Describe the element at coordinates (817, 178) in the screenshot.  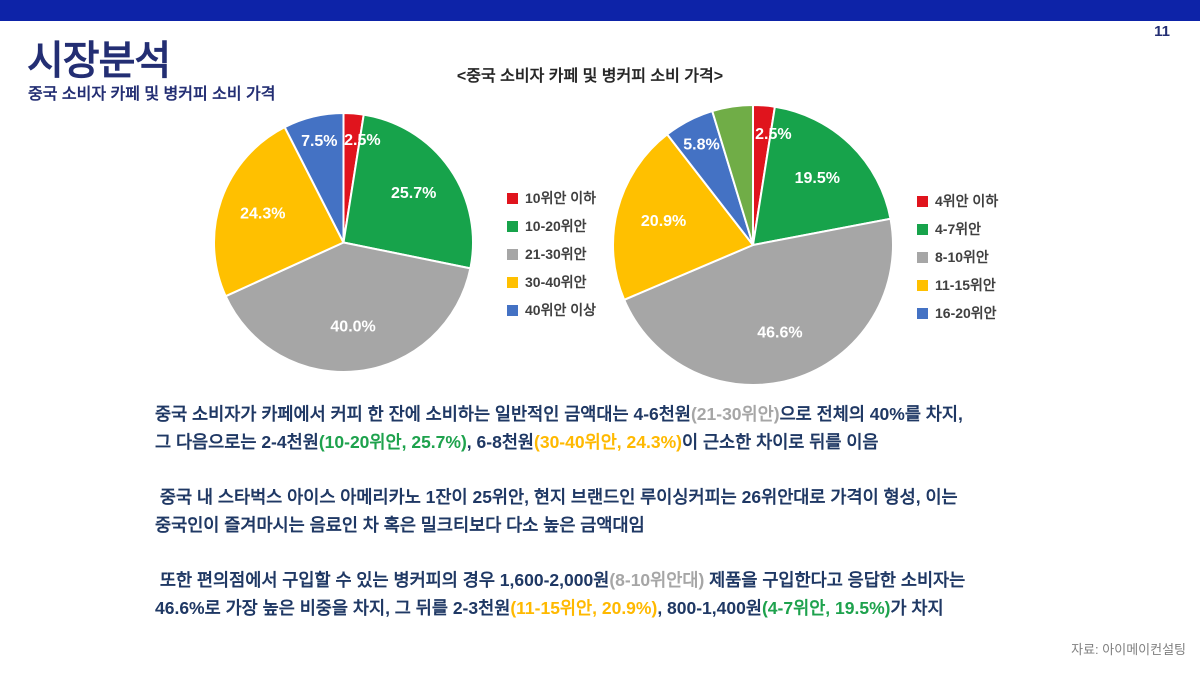
I see `pie-percentage-label: 19.5%` at that location.